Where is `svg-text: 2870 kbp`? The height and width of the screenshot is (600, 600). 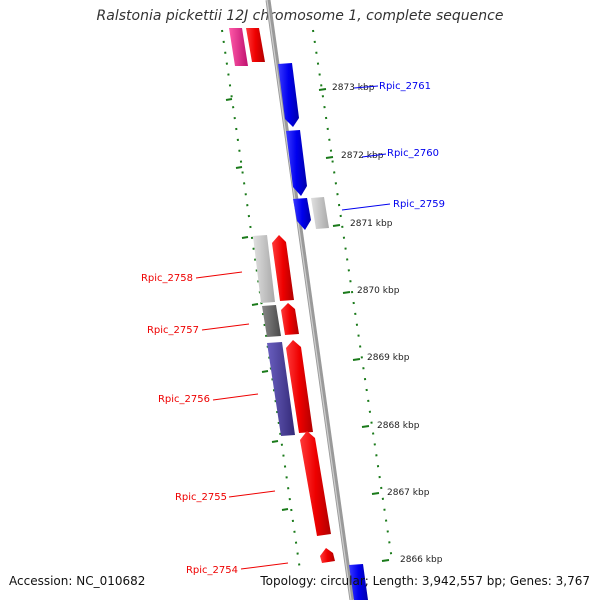 svg-text: 2870 kbp is located at coordinates (378, 291).